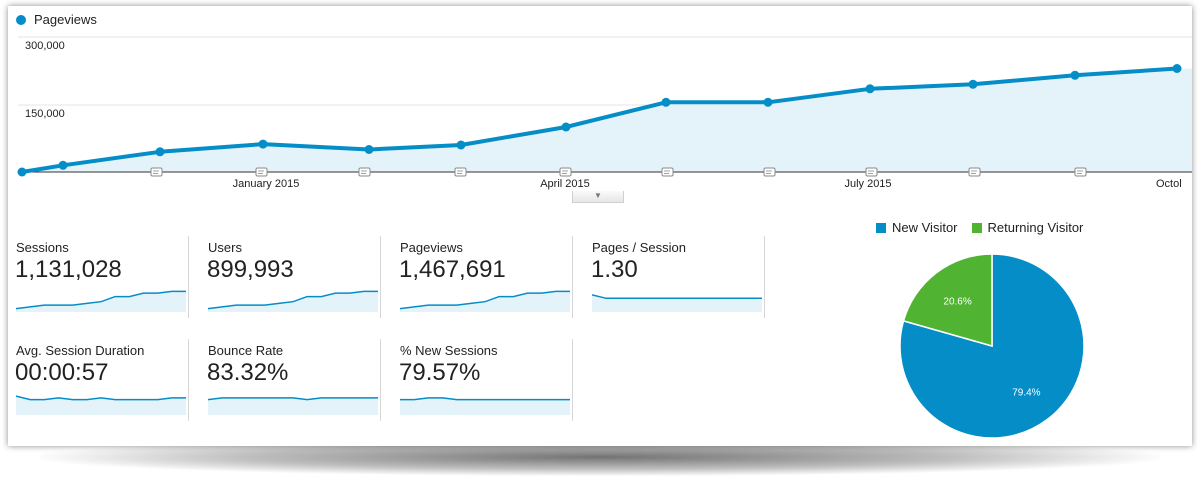 The image size is (1200, 485). I want to click on pie-legend-item-returning-visitor: Returning Visitor, so click(1027, 227).